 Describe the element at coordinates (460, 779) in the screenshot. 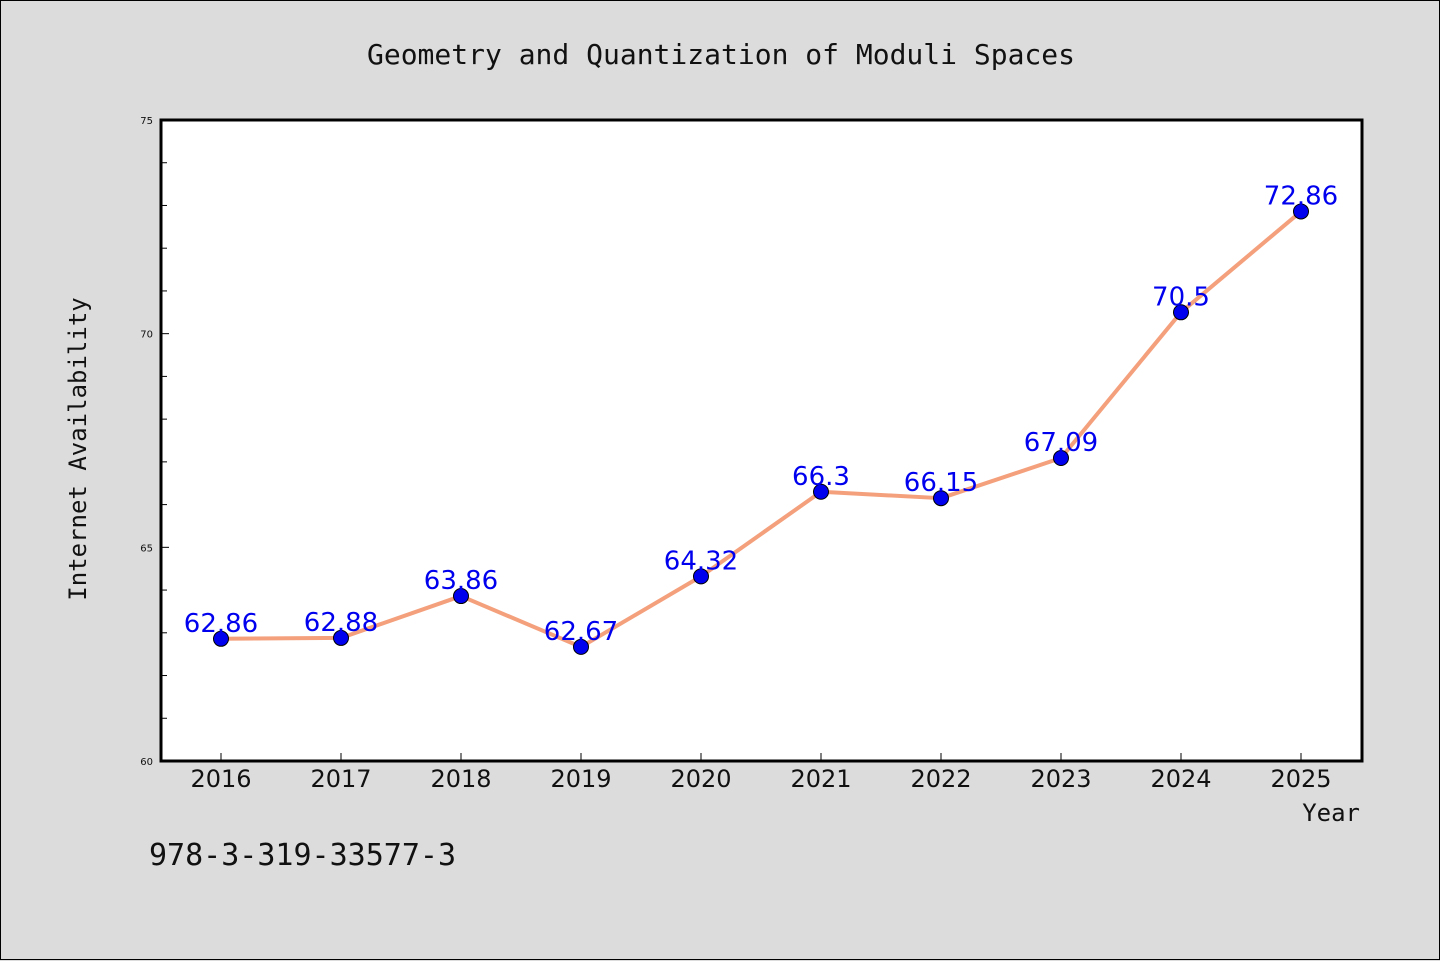

I see `x-tick-label: 2018` at that location.